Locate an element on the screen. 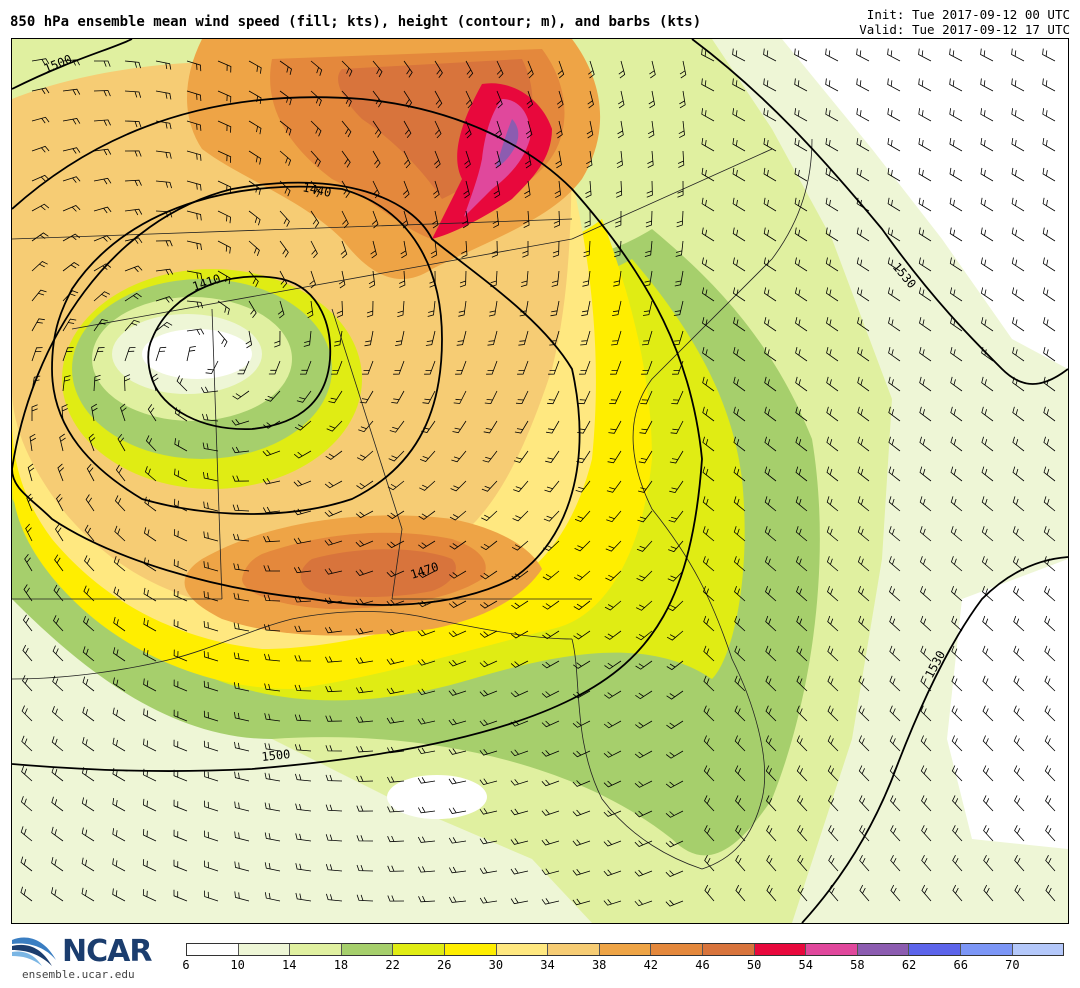 The width and height of the screenshot is (1080, 988). init-time: Init: Tue 2017-09-12 00 UTC is located at coordinates (968, 14).